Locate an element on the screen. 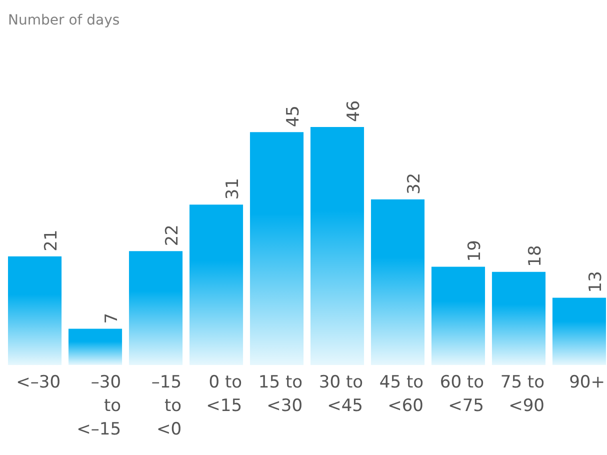 The height and width of the screenshot is (455, 607). data-label: 22 is located at coordinates (172, 235).